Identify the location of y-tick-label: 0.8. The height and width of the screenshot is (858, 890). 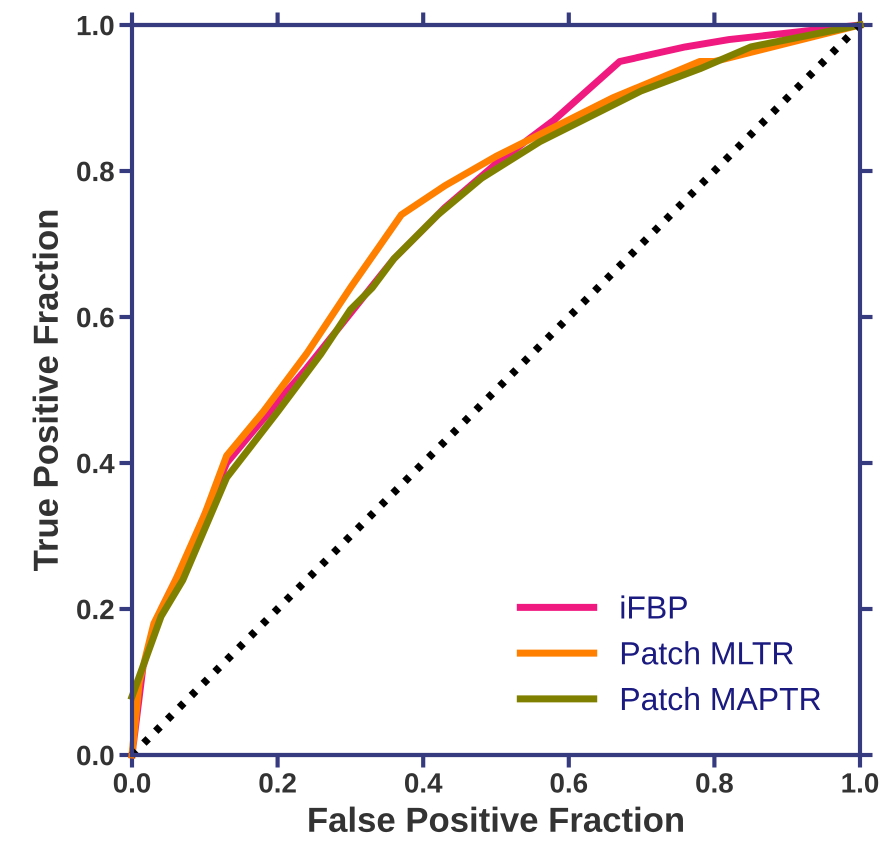
(95, 172).